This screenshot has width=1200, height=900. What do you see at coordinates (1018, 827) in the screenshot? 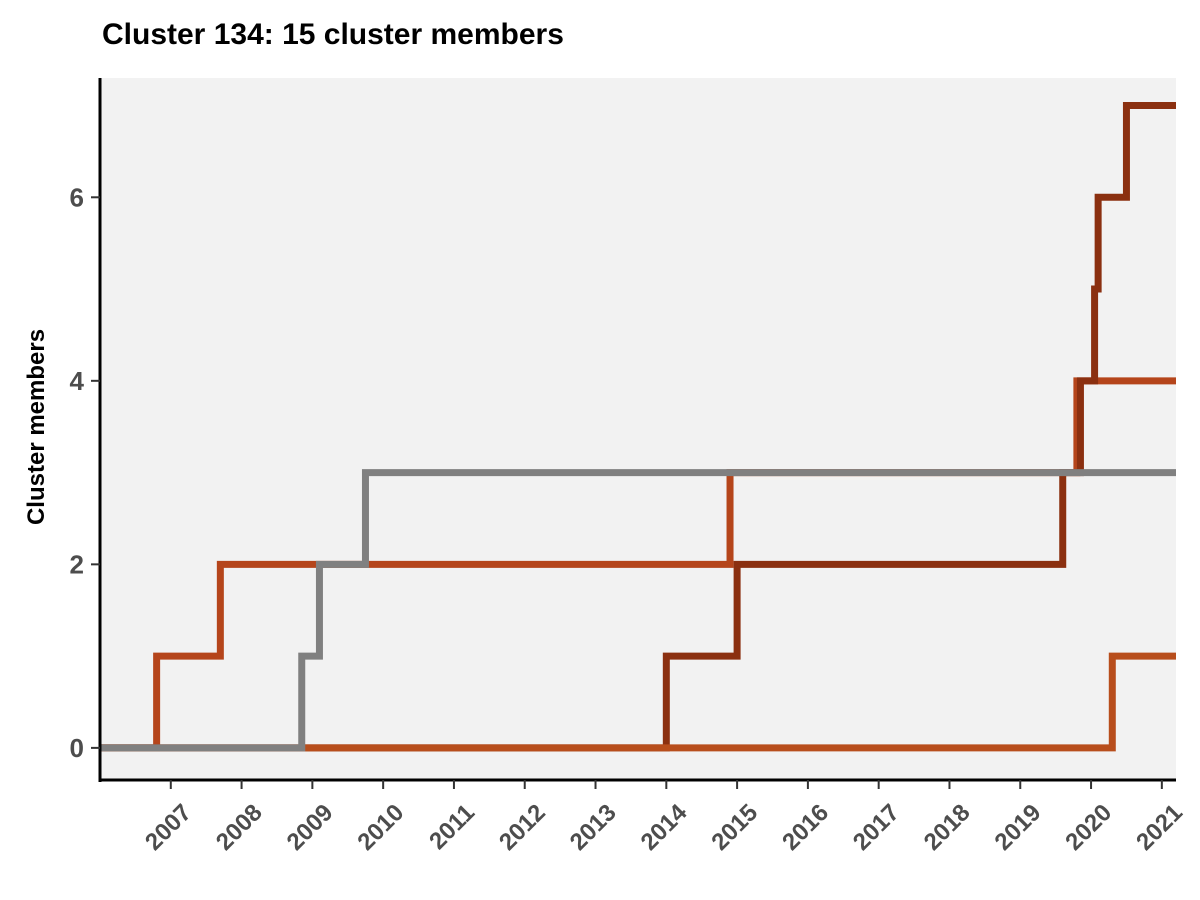
I see `x-tick-label: 2019` at bounding box center [1018, 827].